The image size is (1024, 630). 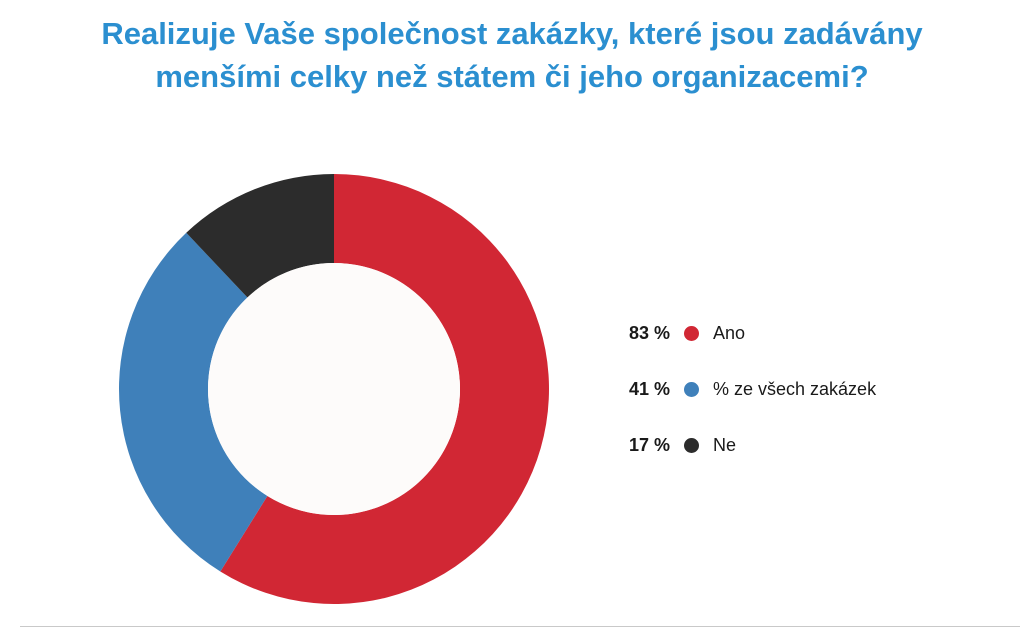 What do you see at coordinates (795, 388) in the screenshot?
I see `legend-label: % ze všech zakázek` at bounding box center [795, 388].